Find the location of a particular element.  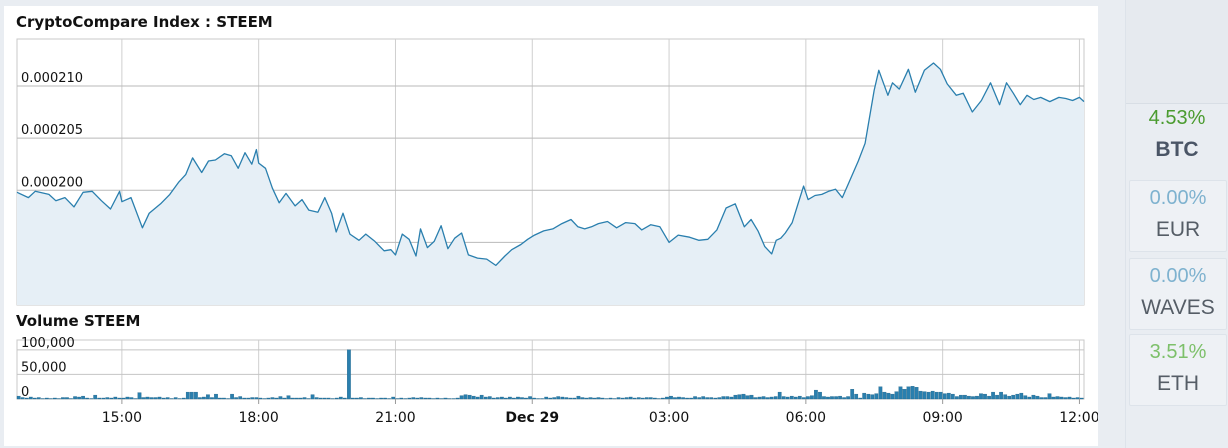

pair-eth: 3.51% ETH is located at coordinates (1178, 370).